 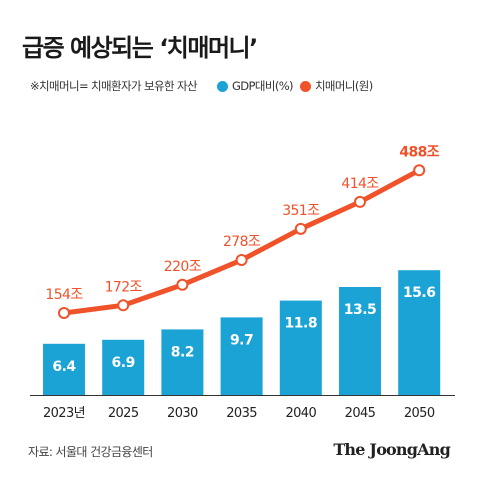 I want to click on line-label-0: 154조, so click(x=64, y=295).